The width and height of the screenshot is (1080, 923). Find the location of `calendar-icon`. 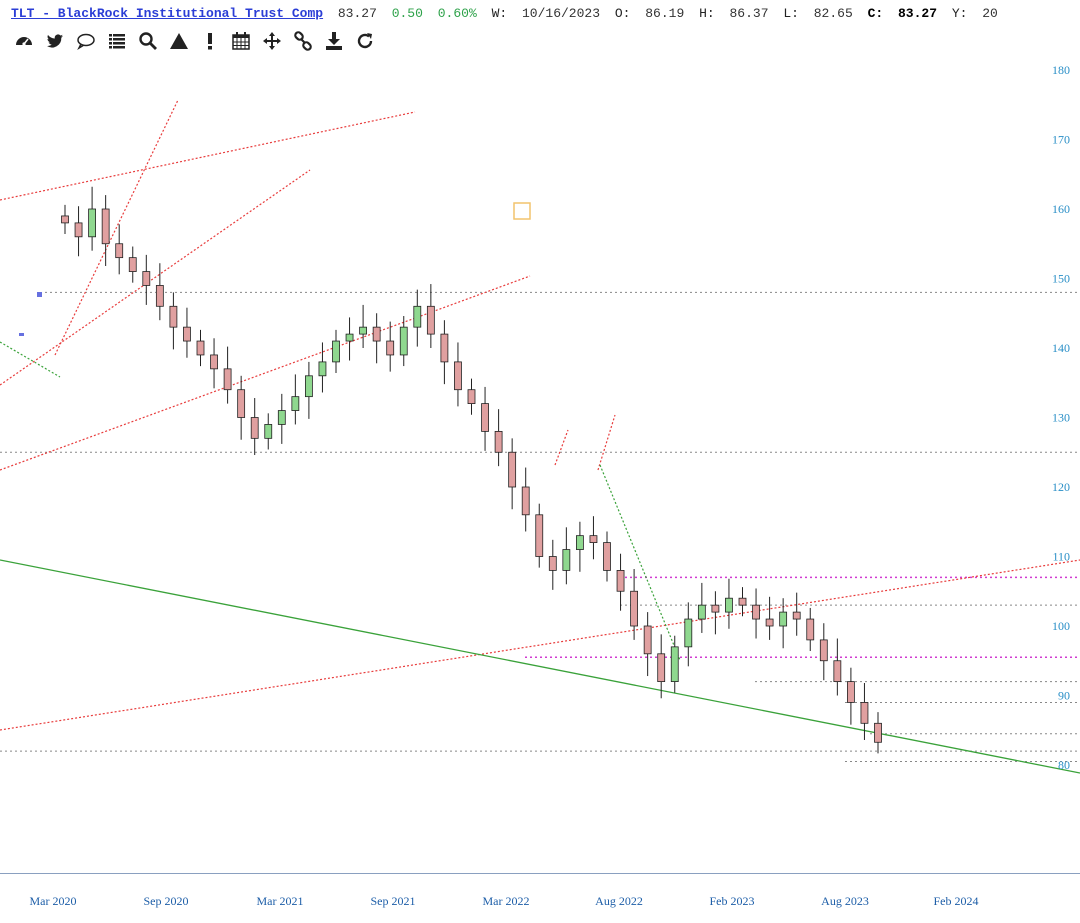

calendar-icon is located at coordinates (240, 41).